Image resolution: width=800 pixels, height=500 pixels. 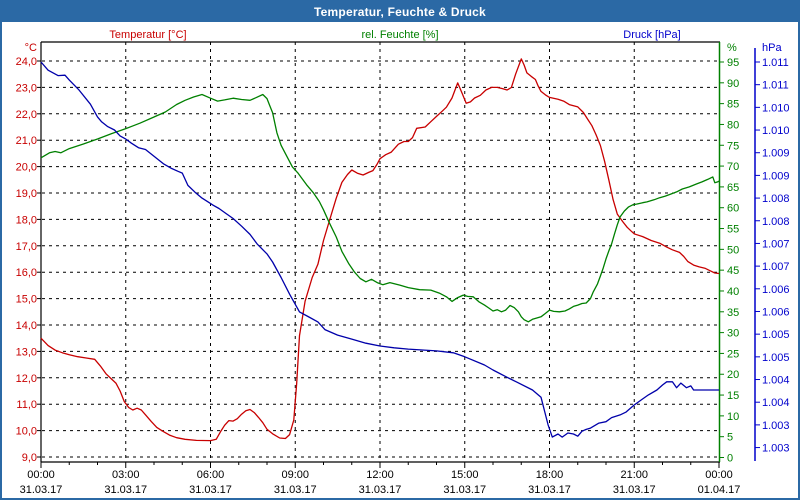 What do you see at coordinates (26, 273) in the screenshot?
I see `temp-tick-label: 16,0` at bounding box center [26, 273].